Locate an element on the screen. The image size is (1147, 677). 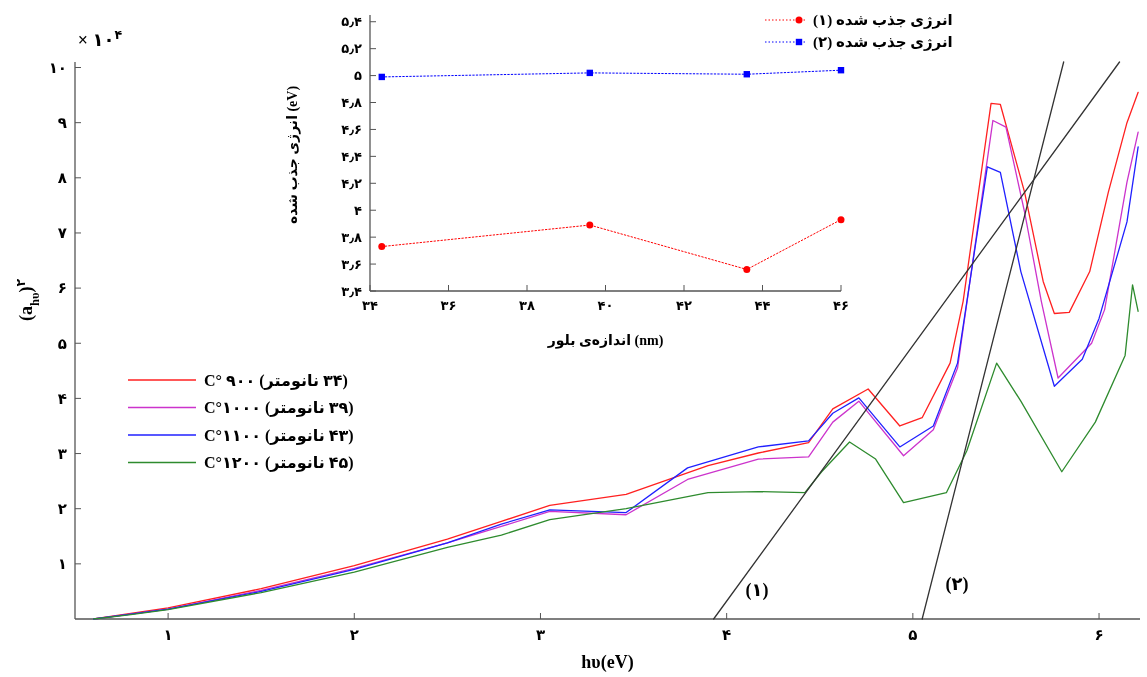
legend-label: (۳۹ نانومتر) ۱۰۰۰°C is located at coordinates (279, 408).